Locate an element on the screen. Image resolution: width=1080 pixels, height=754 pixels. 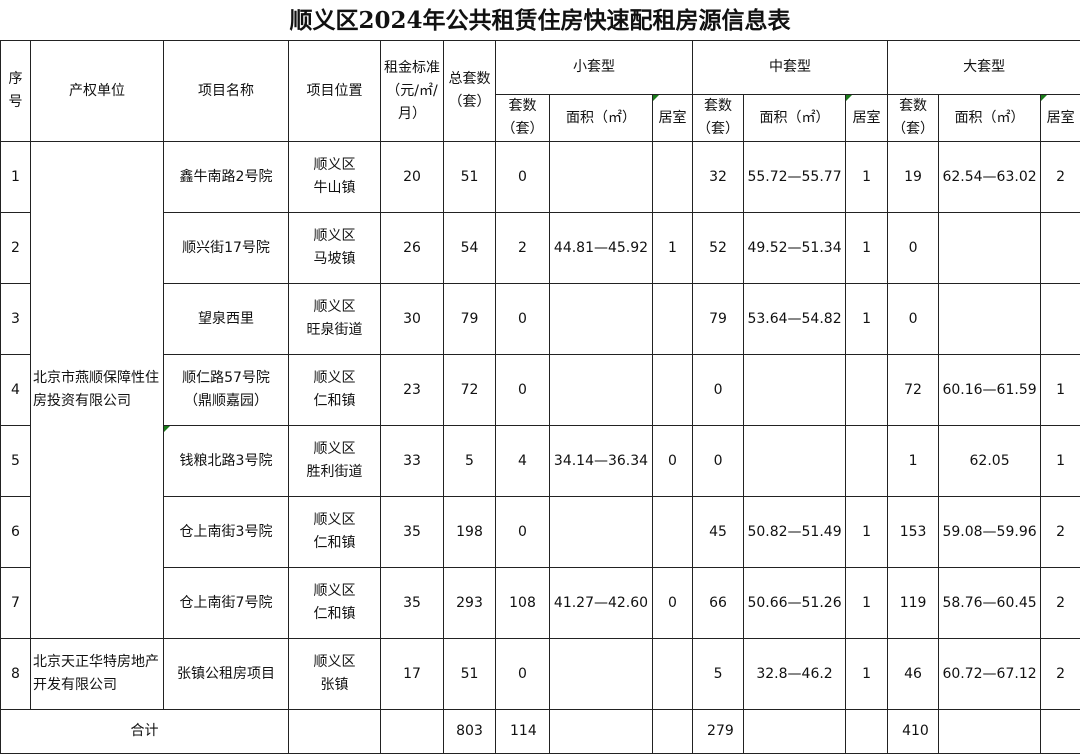
cell-rent: 20 is located at coordinates (412, 177).